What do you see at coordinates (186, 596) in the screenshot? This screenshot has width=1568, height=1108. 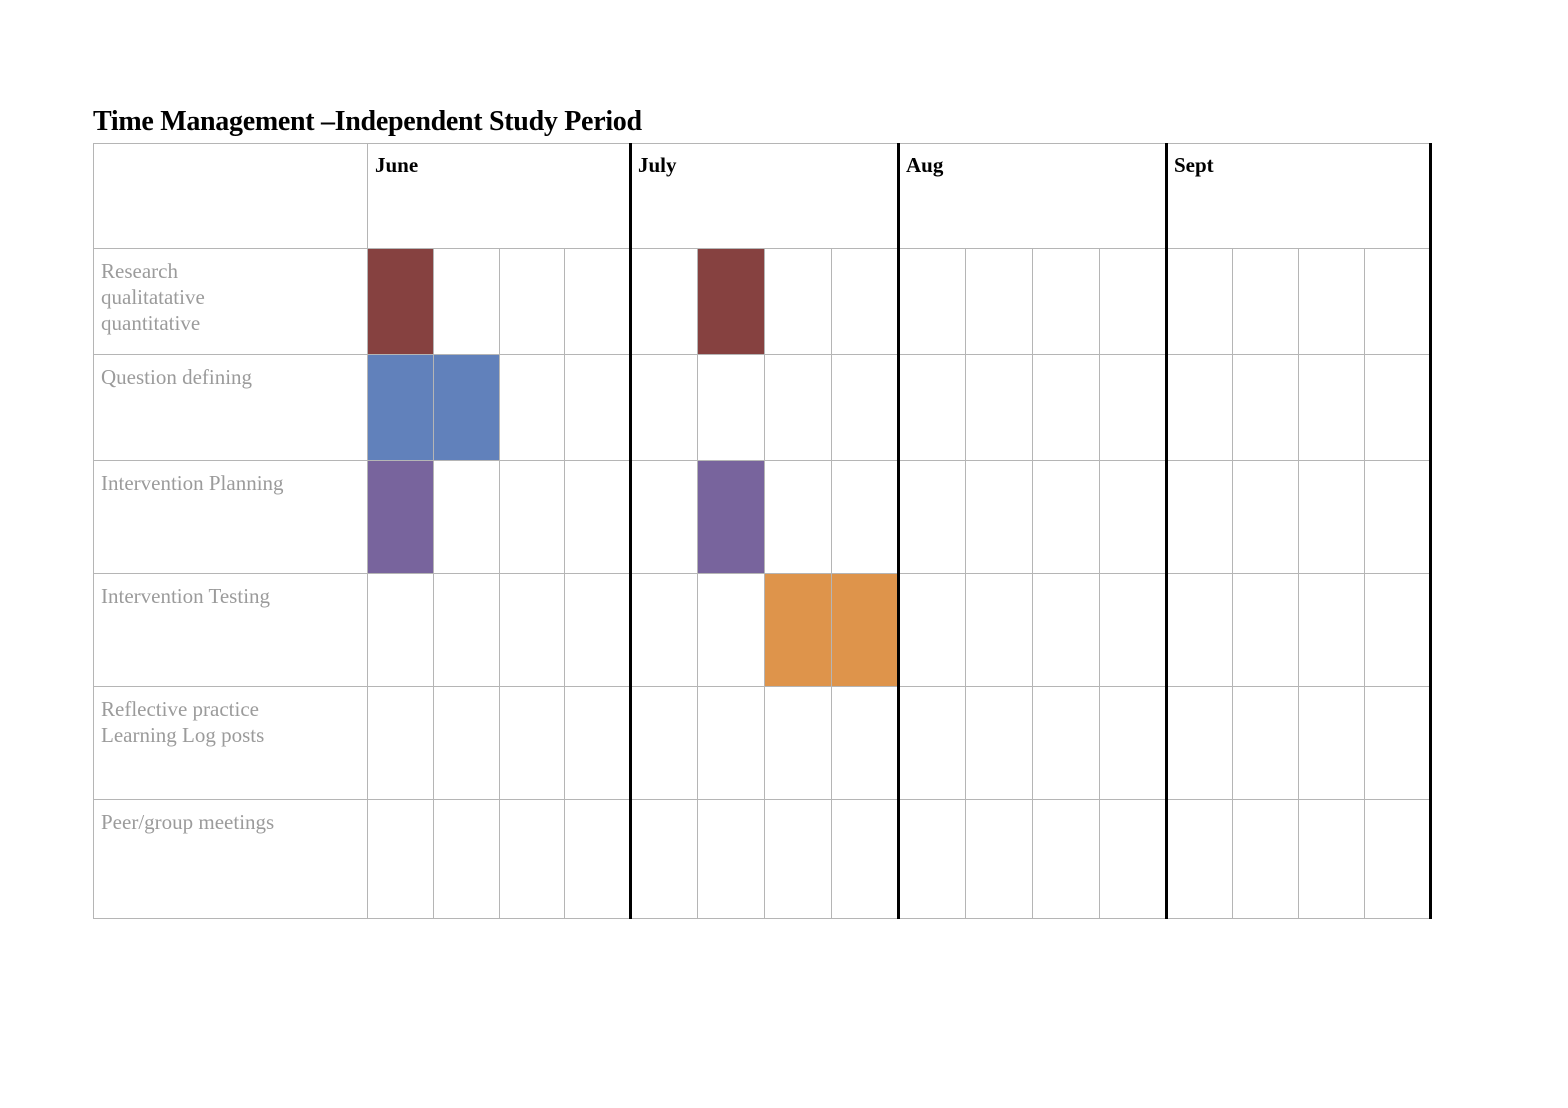 I see `task-label: Intervention Testing` at bounding box center [186, 596].